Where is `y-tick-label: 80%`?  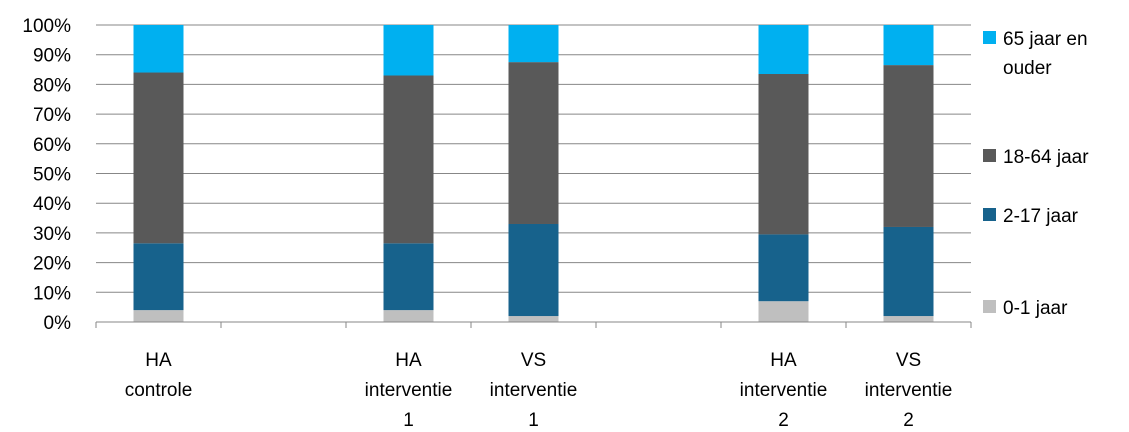 y-tick-label: 80% is located at coordinates (52, 85).